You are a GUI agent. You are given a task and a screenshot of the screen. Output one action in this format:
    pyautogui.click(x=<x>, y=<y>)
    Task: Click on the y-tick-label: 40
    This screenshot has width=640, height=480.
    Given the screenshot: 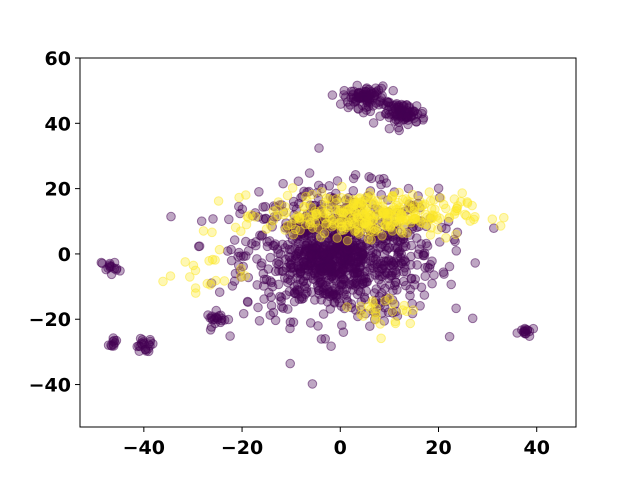 What is the action you would take?
    pyautogui.click(x=58, y=124)
    